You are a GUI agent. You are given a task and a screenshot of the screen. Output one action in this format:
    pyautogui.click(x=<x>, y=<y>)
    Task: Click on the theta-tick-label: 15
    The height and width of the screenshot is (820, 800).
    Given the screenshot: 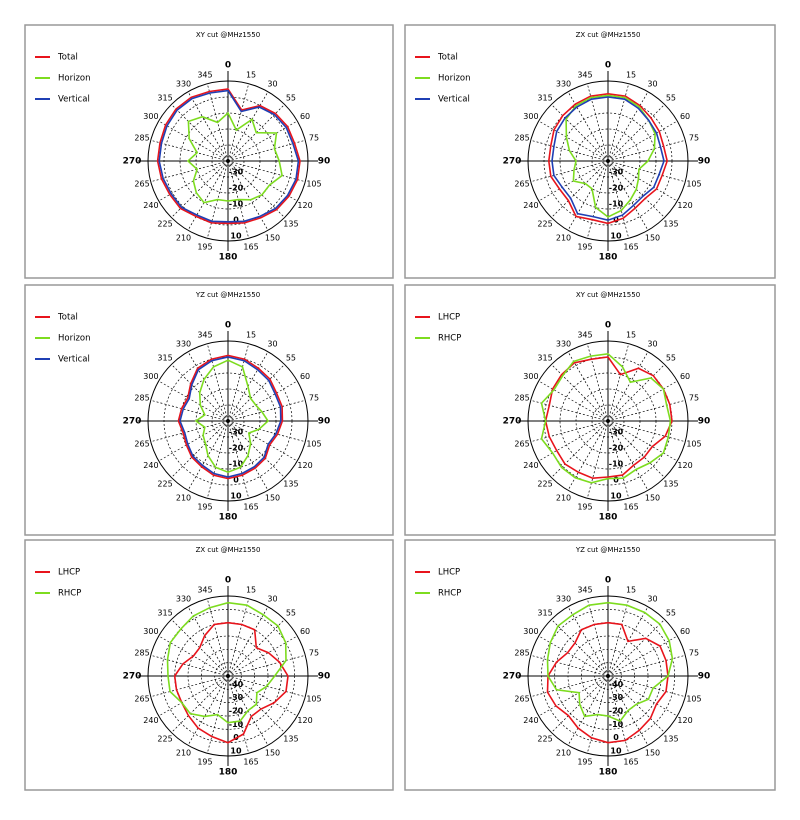 What is the action you would take?
    pyautogui.click(x=631, y=75)
    